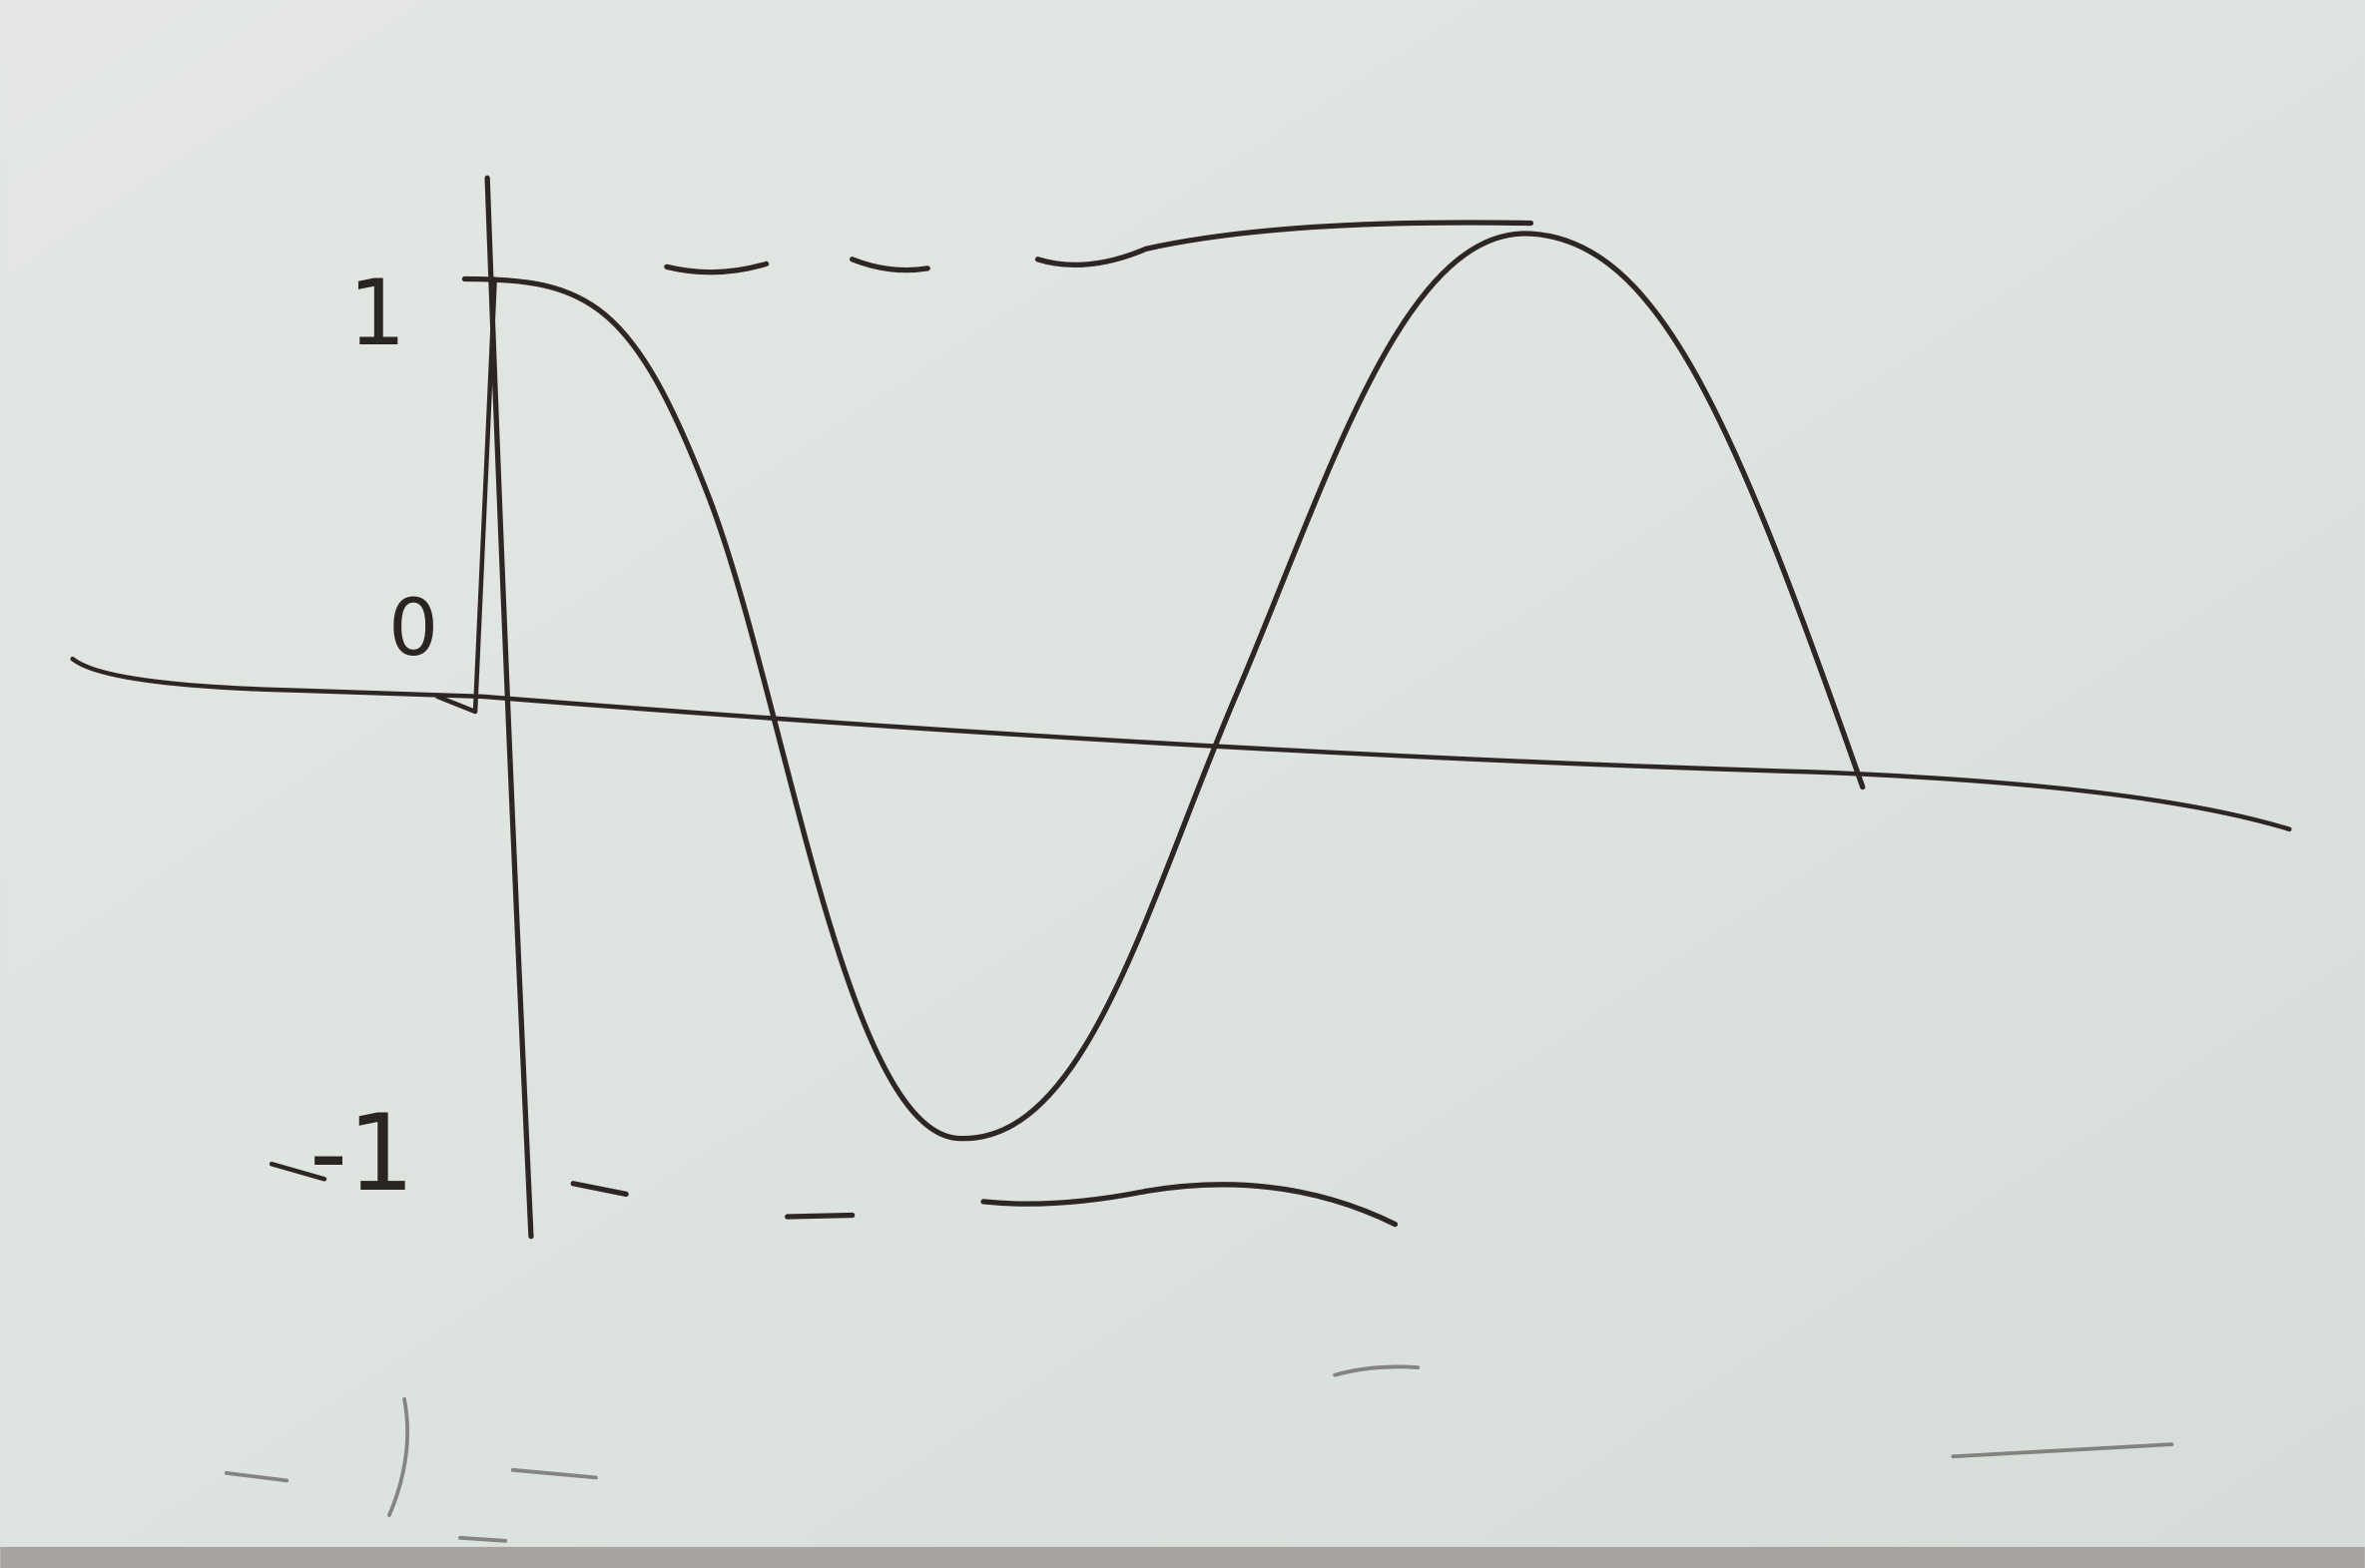 This screenshot has width=2365, height=1568. What do you see at coordinates (1099, 247) in the screenshot?
I see `top-dashed-line` at bounding box center [1099, 247].